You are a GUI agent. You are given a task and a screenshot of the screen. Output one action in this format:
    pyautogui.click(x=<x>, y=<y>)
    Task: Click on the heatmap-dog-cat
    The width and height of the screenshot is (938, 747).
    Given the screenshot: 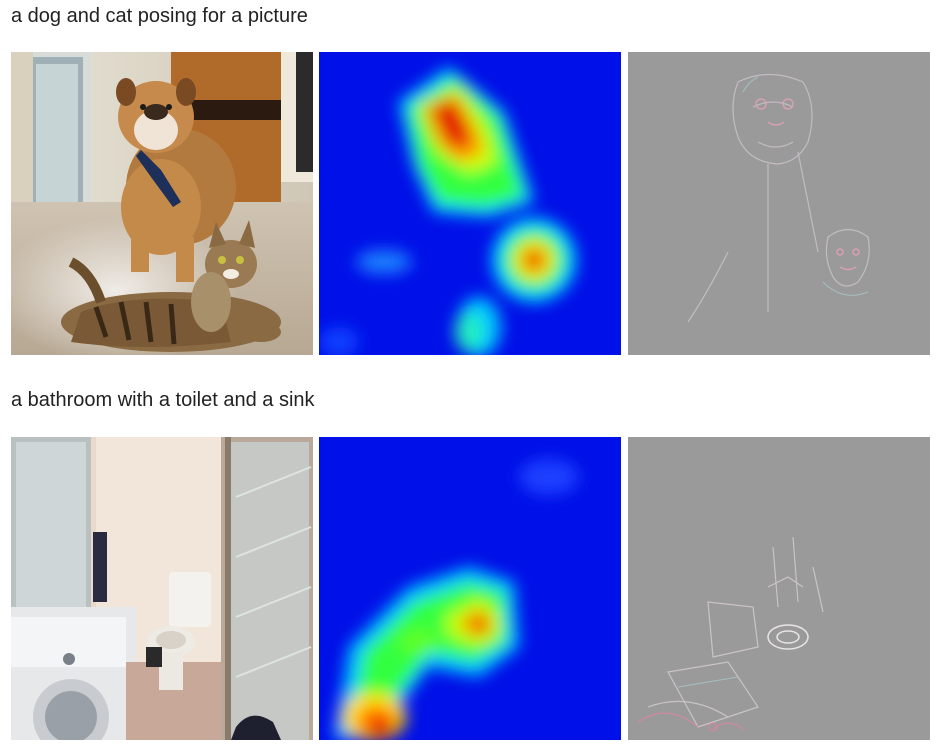 What is the action you would take?
    pyautogui.click(x=470, y=203)
    